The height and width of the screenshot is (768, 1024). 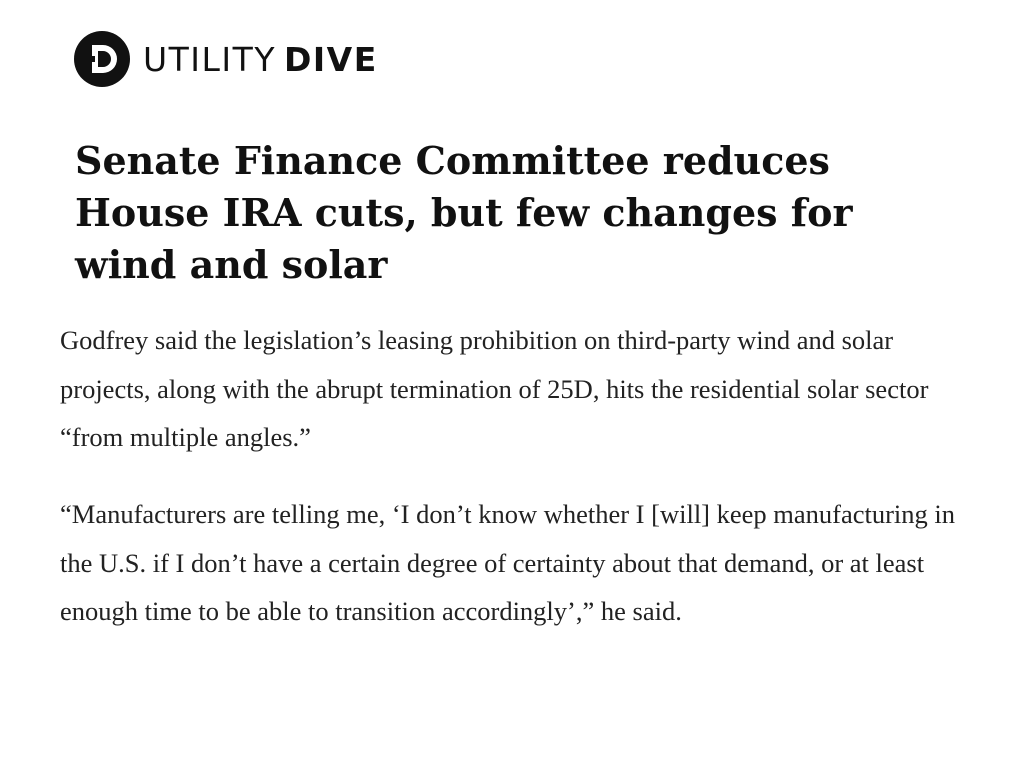 I want to click on brand-name-light: UTILITY, so click(x=209, y=59).